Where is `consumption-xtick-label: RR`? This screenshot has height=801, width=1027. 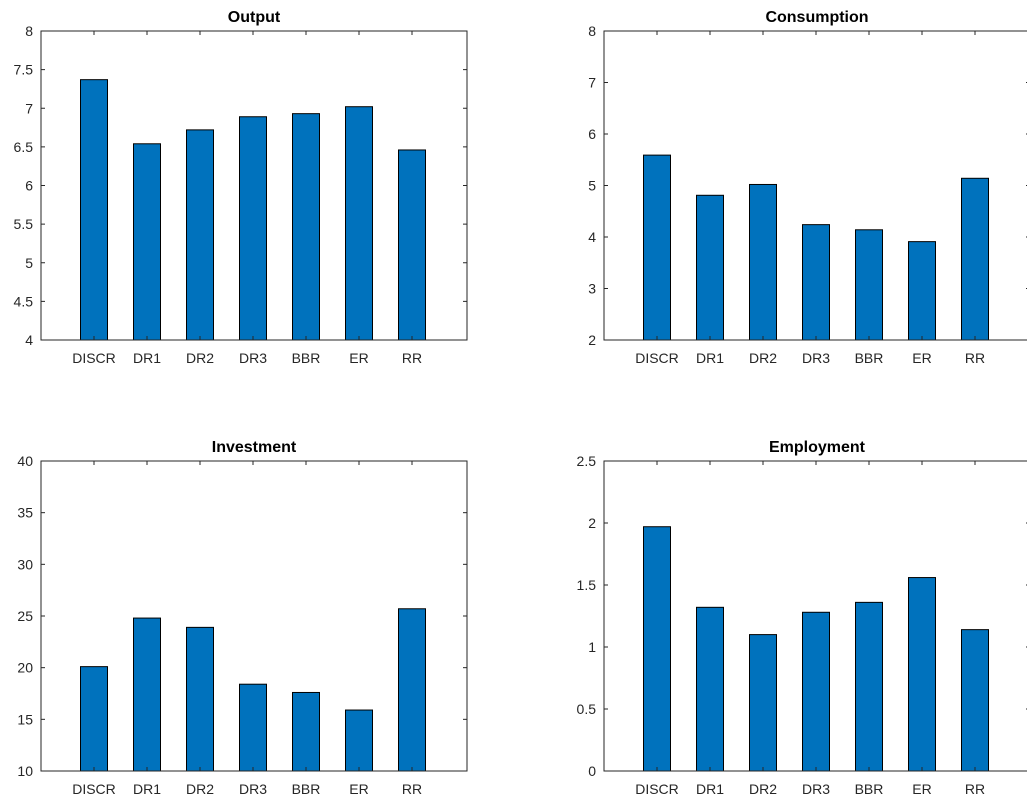
consumption-xtick-label: RR is located at coordinates (975, 358).